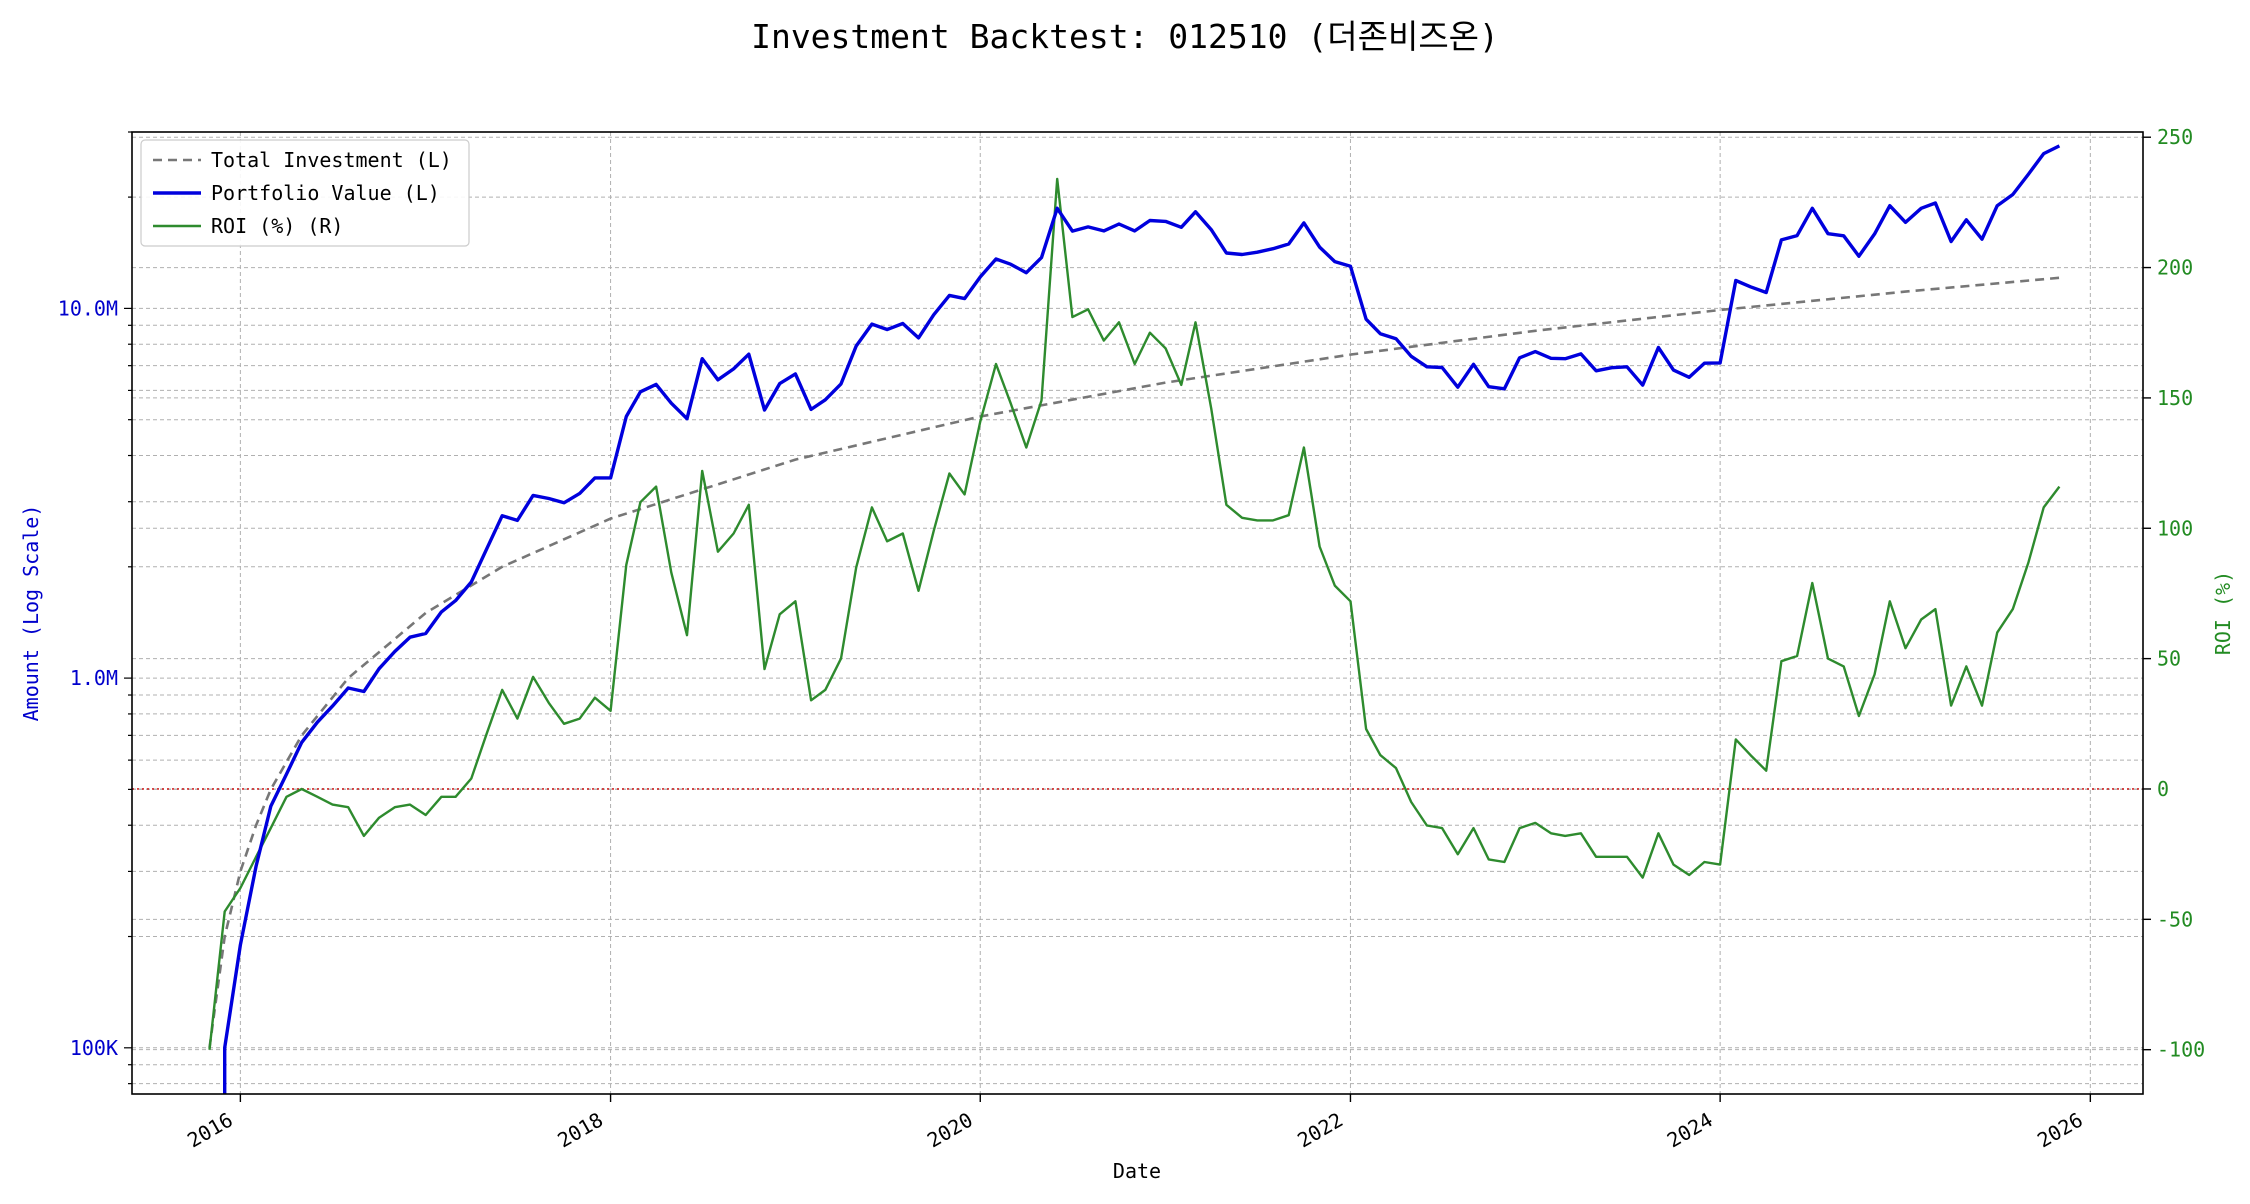 The image size is (2250, 1204). Describe the element at coordinates (2163, 789) in the screenshot. I see `y-right-tick-label: 0` at that location.